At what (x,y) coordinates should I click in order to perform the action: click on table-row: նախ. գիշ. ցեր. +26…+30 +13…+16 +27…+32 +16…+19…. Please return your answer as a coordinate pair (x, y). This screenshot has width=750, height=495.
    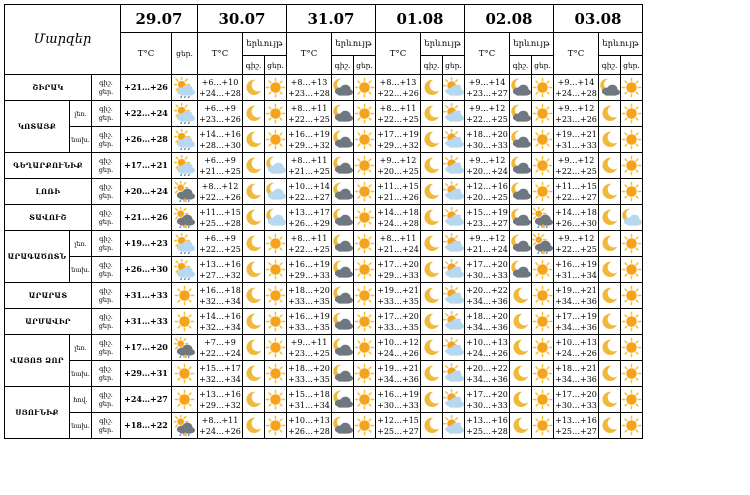
    Looking at the image, I should click on (324, 269).